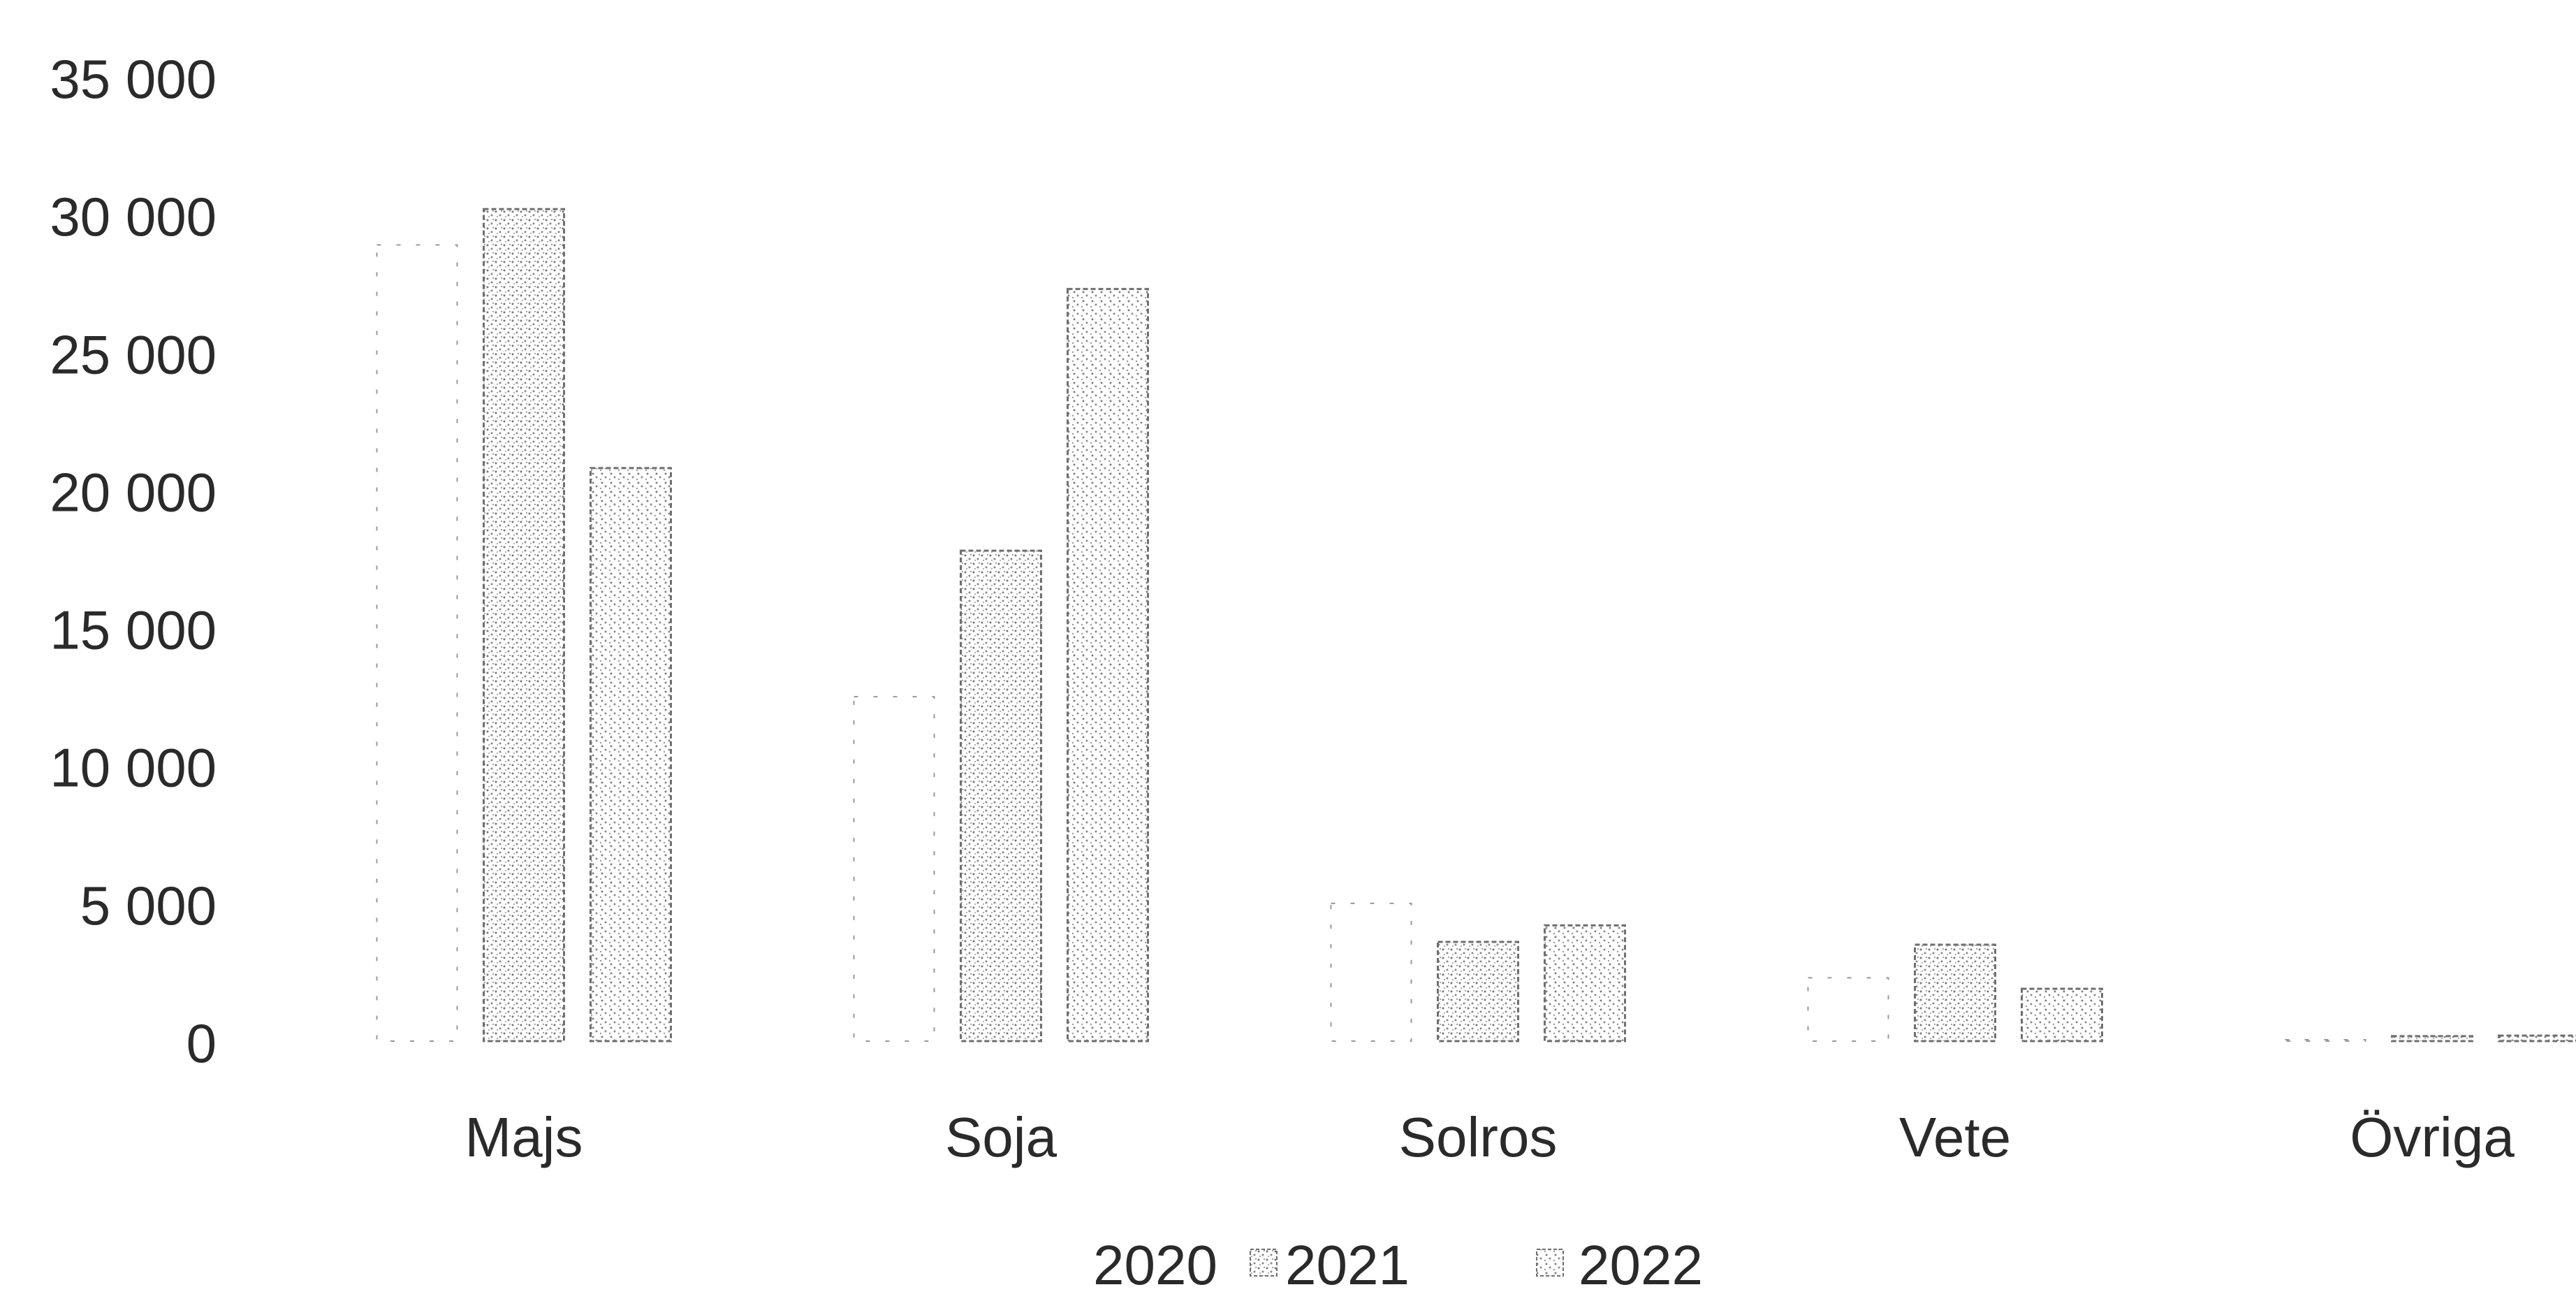  What do you see at coordinates (1478, 991) in the screenshot?
I see `bar-solros-2021` at bounding box center [1478, 991].